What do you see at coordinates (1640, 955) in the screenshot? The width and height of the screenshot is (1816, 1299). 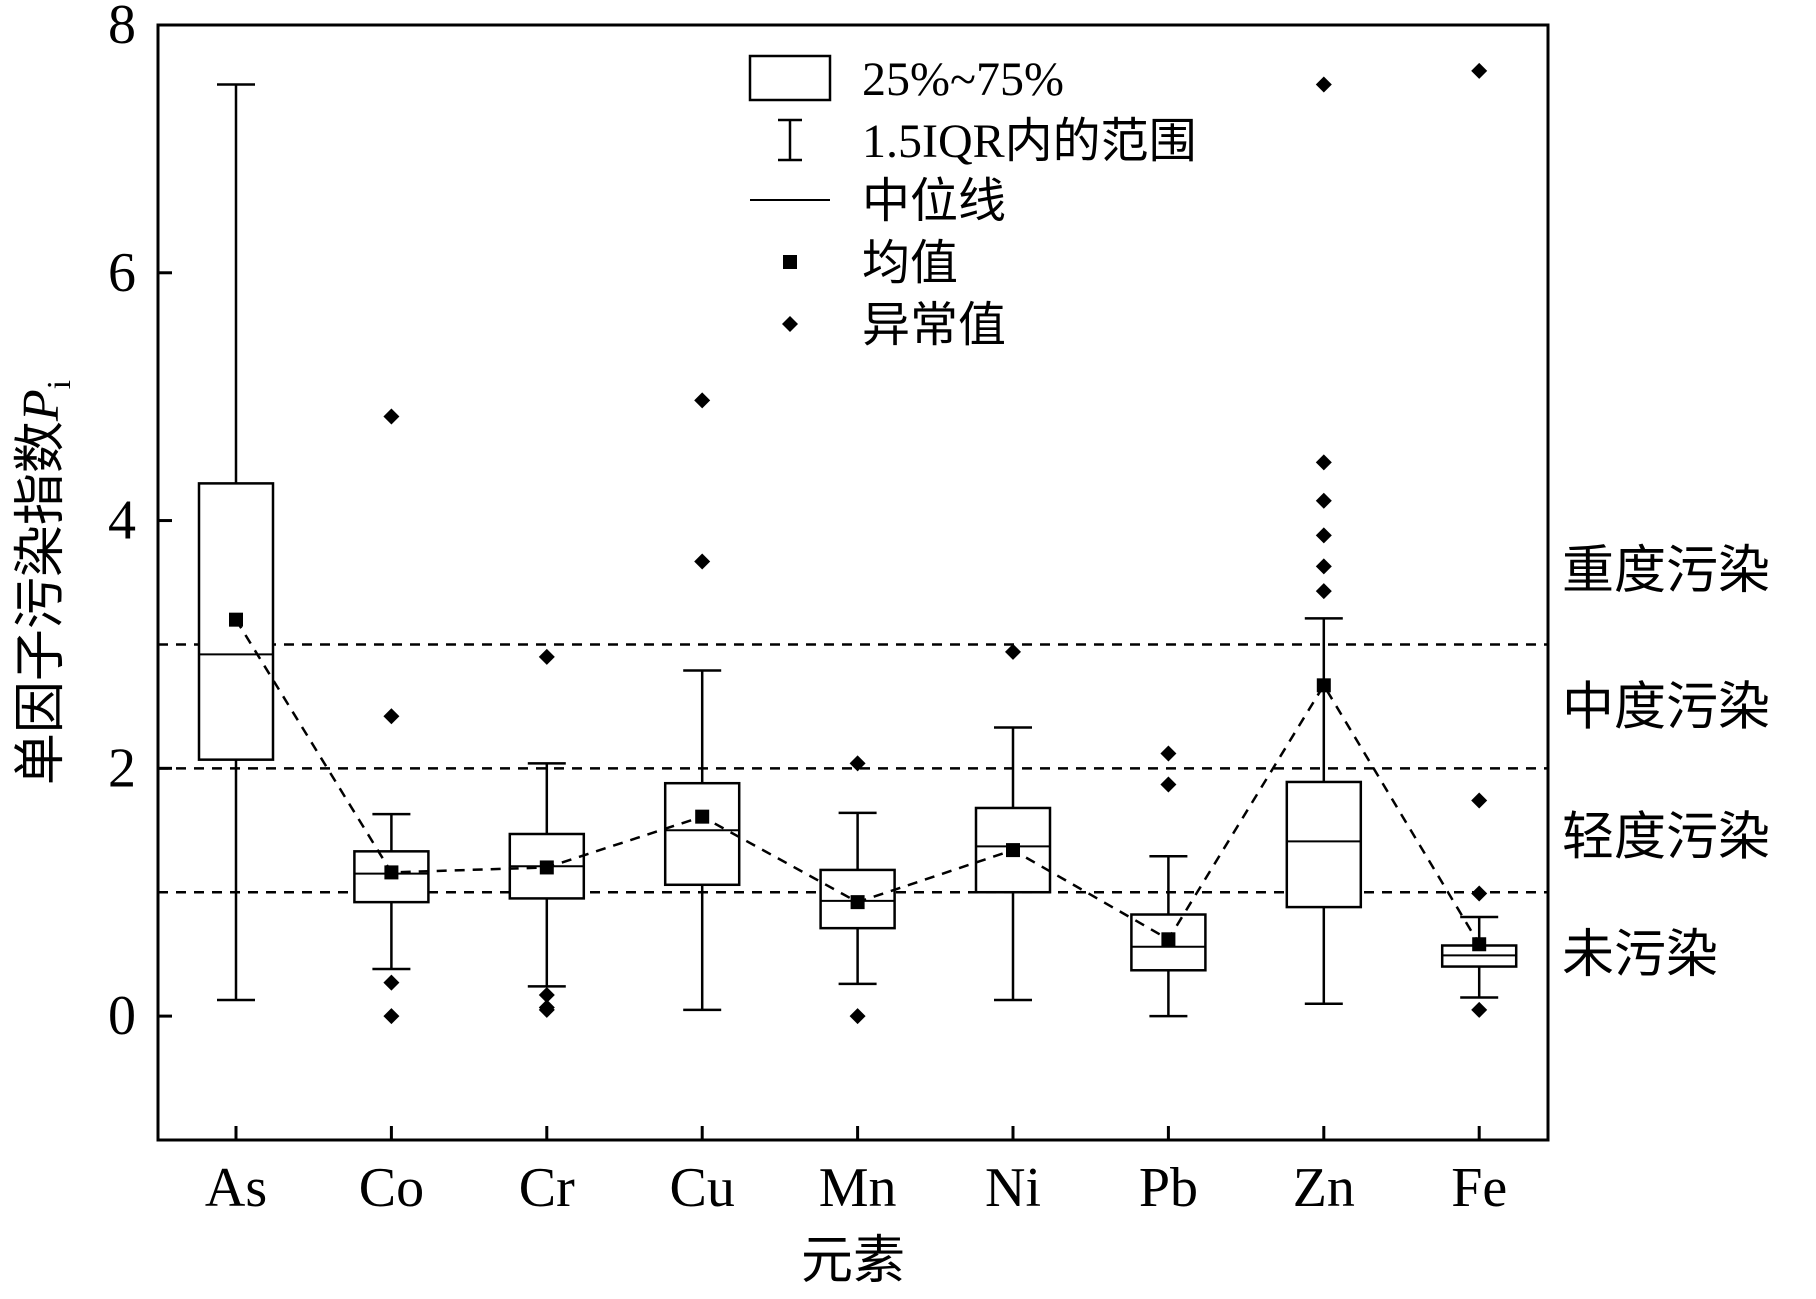 I see `level-label: 未污染` at bounding box center [1640, 955].